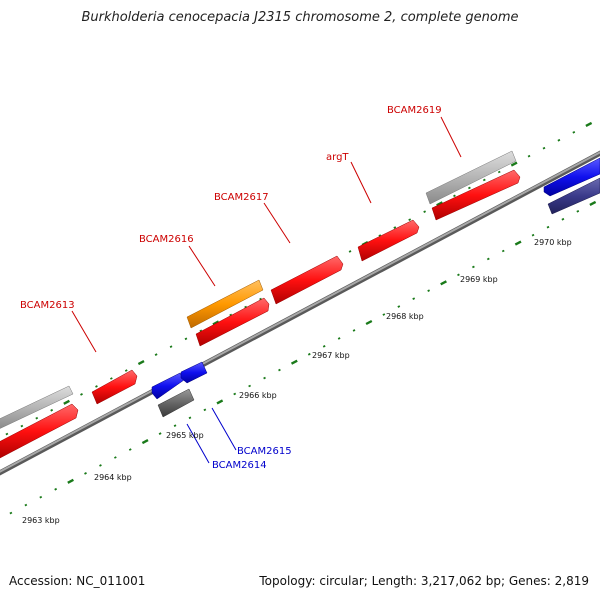 The image size is (600, 600). What do you see at coordinates (573, 196) in the screenshot?
I see `feature-navy-right` at bounding box center [573, 196].